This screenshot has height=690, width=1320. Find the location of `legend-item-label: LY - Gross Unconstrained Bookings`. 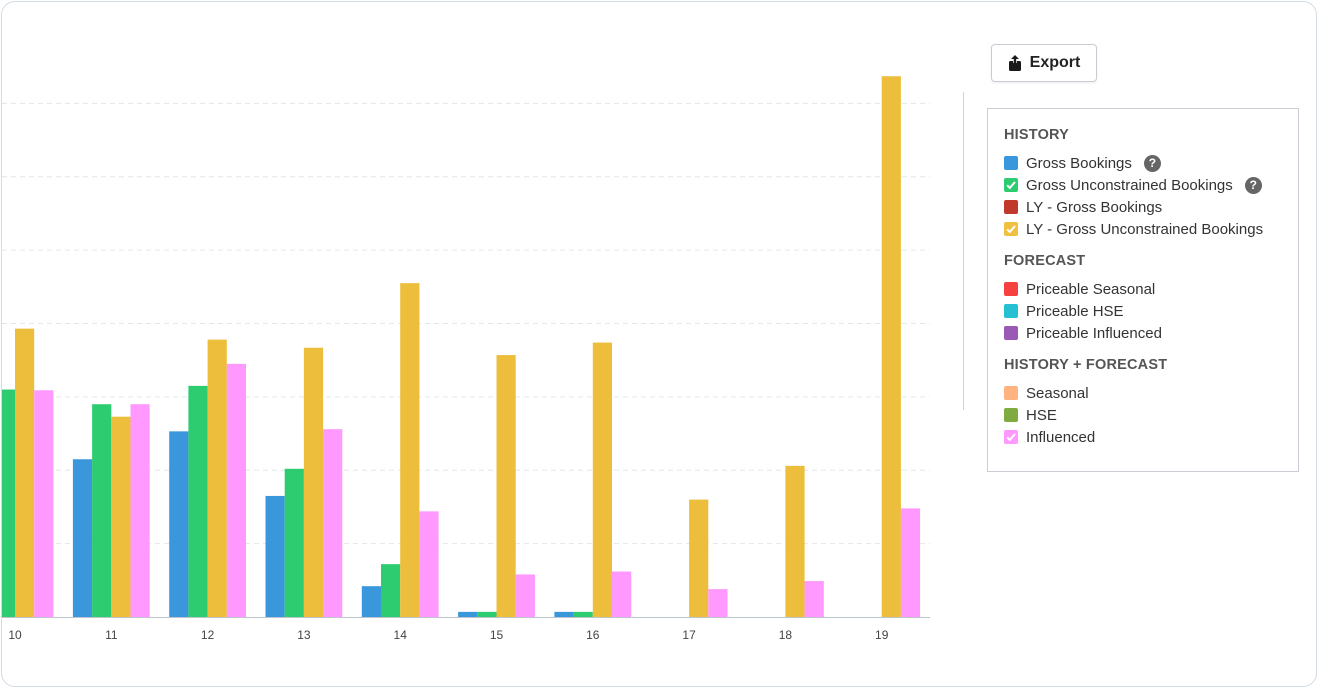

legend-item-label: LY - Gross Unconstrained Bookings is located at coordinates (1145, 229).